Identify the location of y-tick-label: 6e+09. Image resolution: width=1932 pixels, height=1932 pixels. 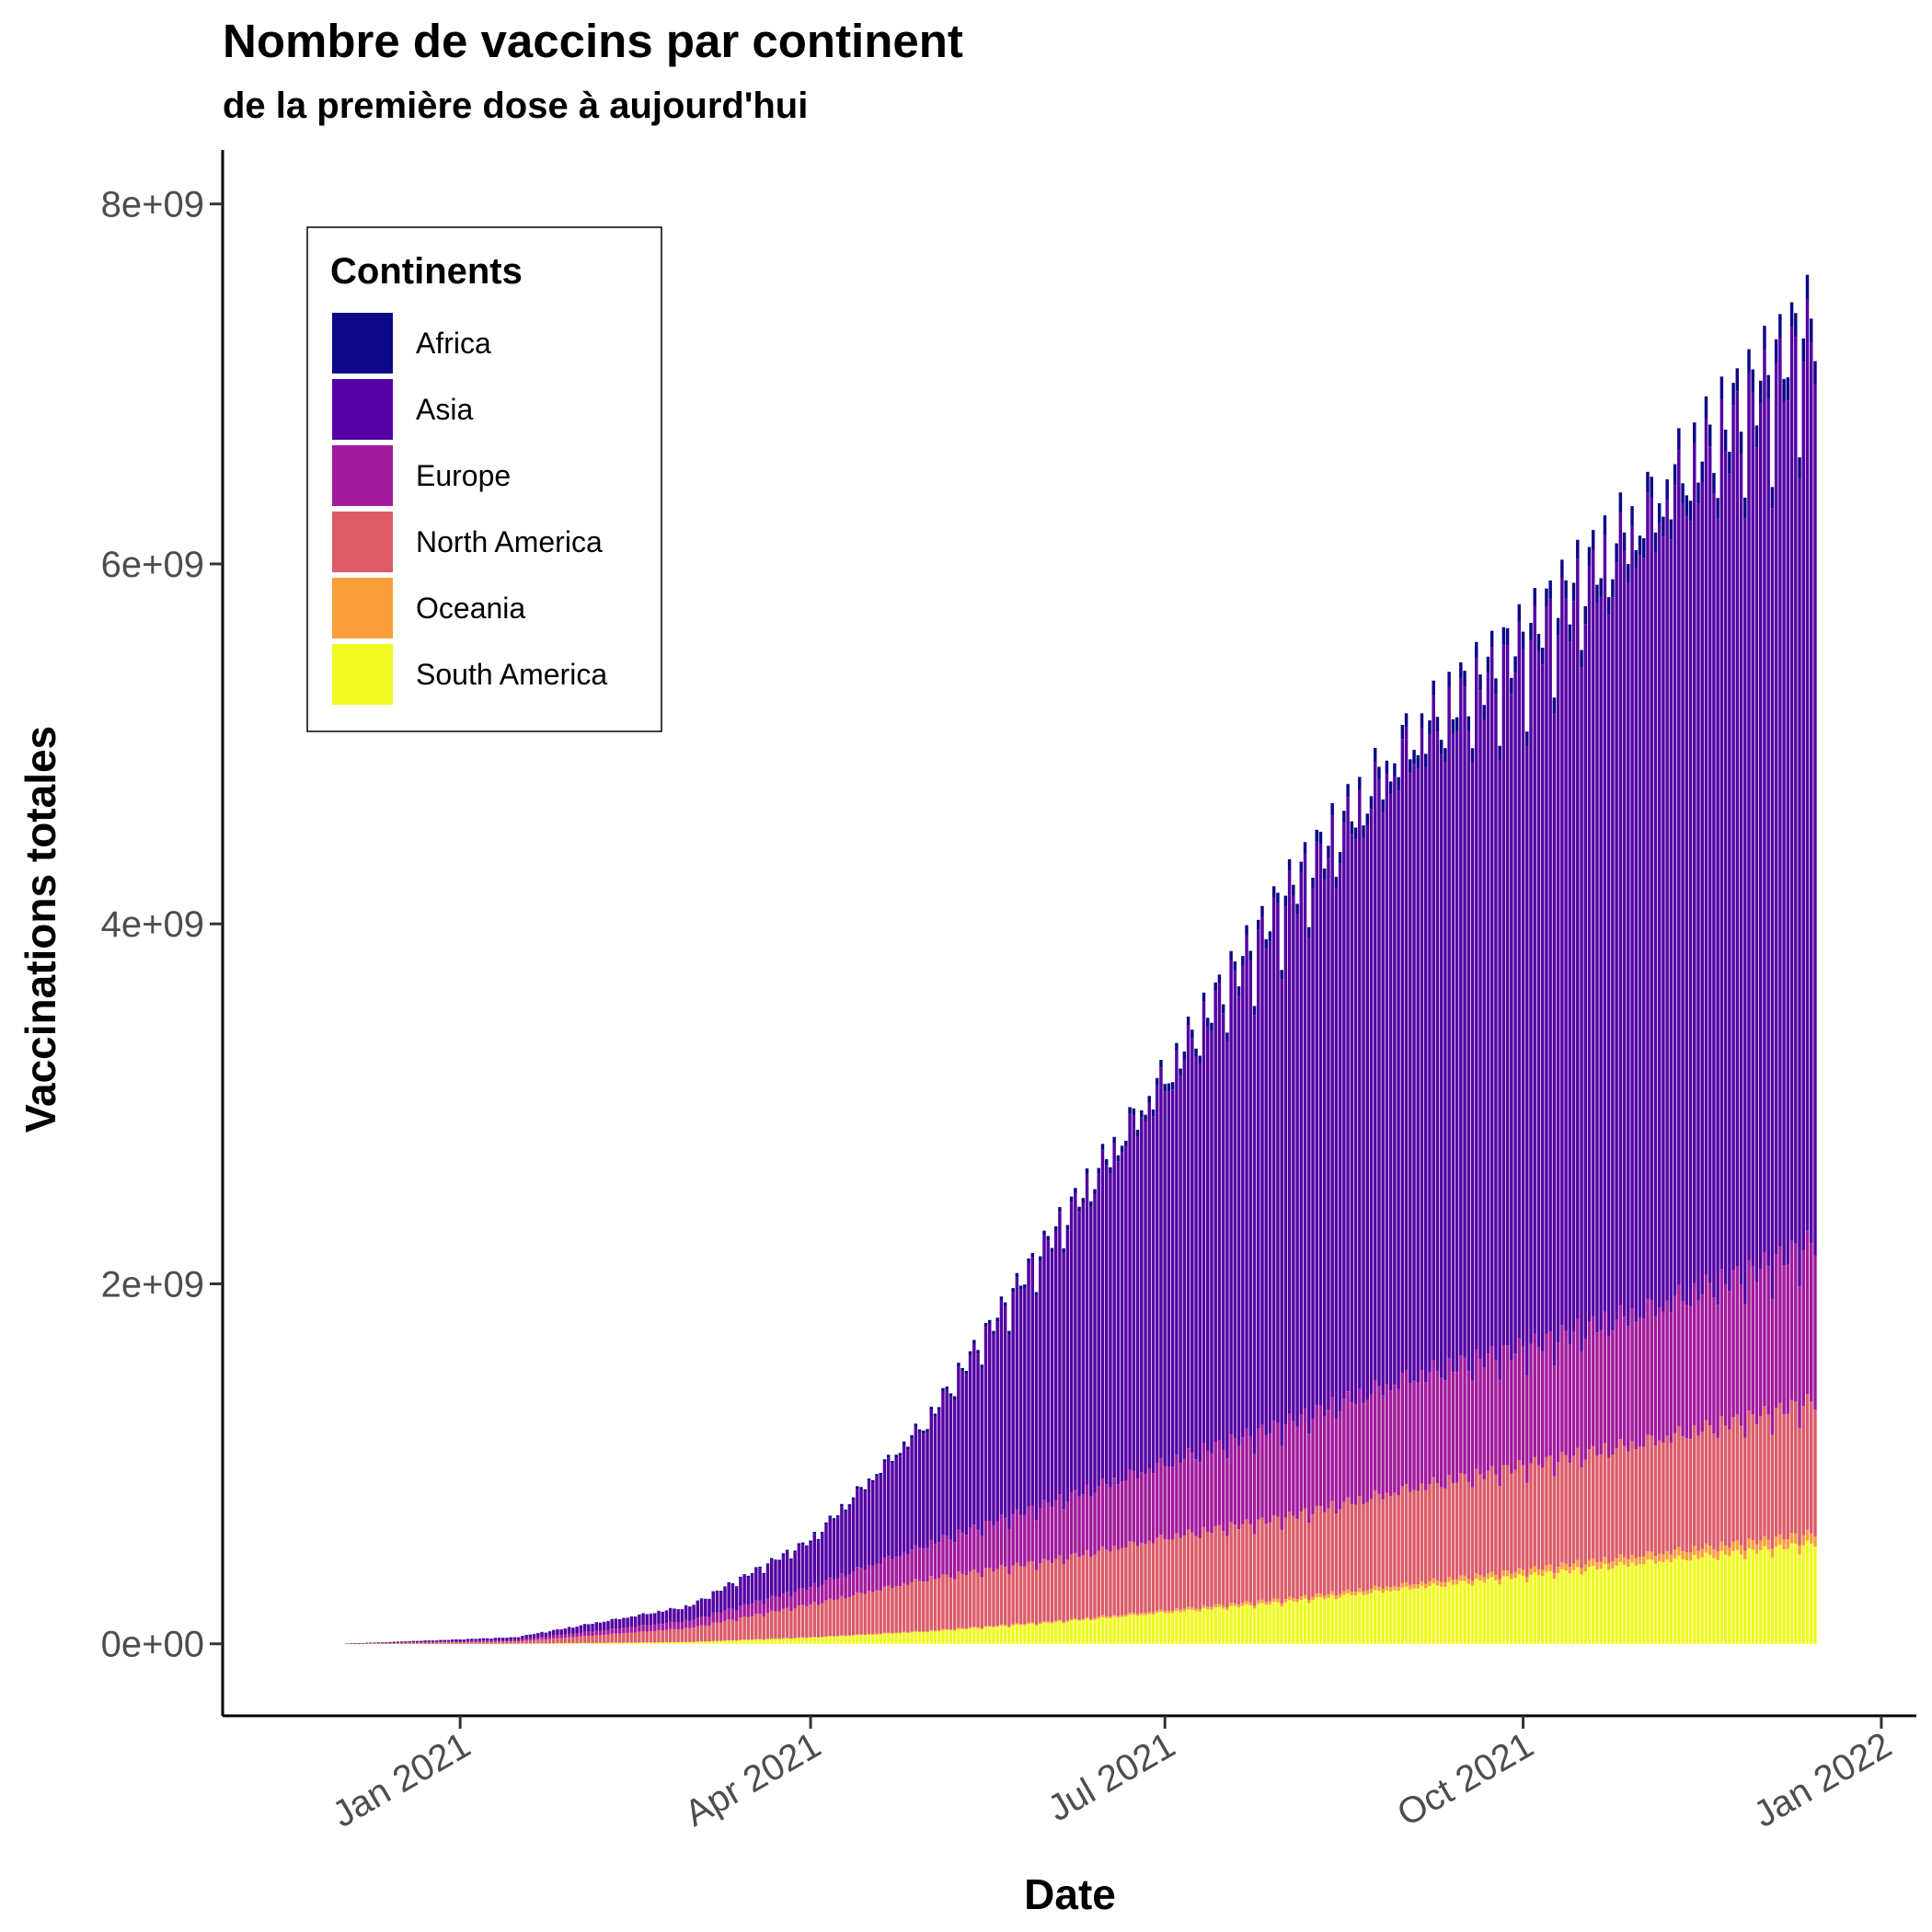
(152, 565).